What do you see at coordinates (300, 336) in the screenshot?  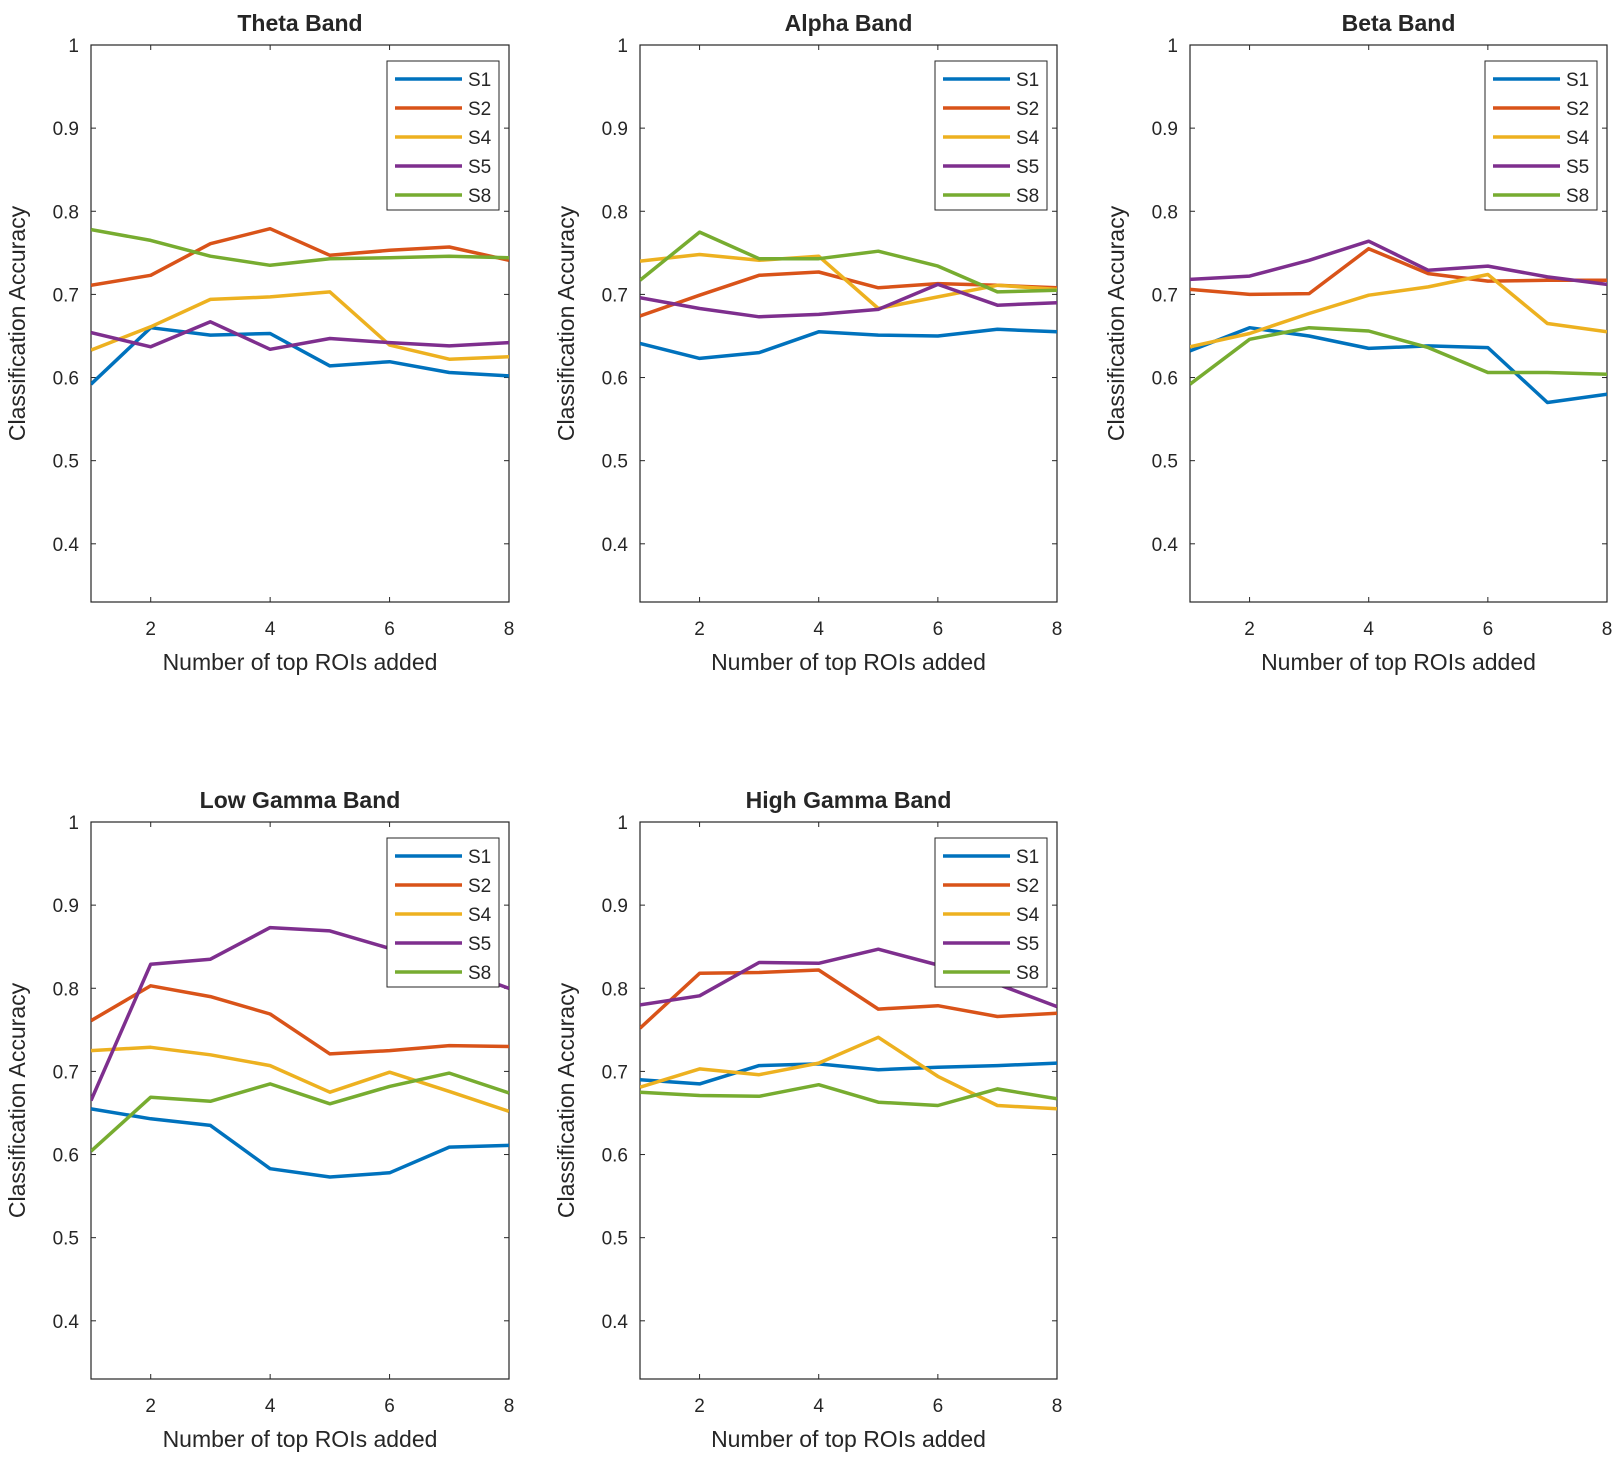 I see `series-line-s5` at bounding box center [300, 336].